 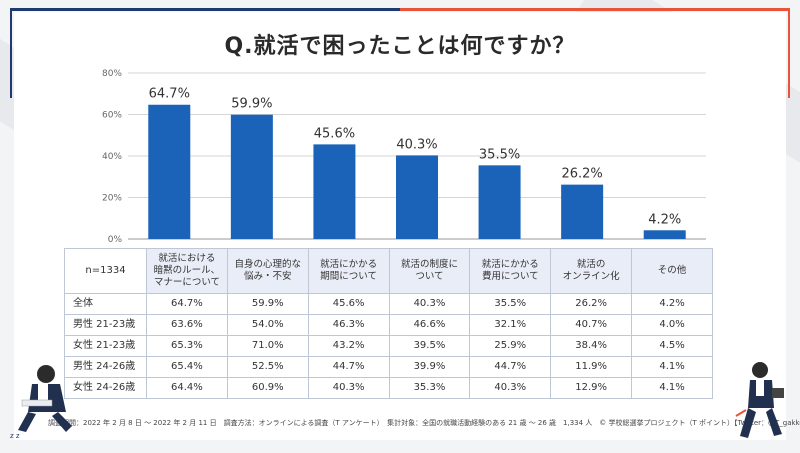 What do you see at coordinates (115, 240) in the screenshot?
I see `y-tick-label: 0%` at bounding box center [115, 240].